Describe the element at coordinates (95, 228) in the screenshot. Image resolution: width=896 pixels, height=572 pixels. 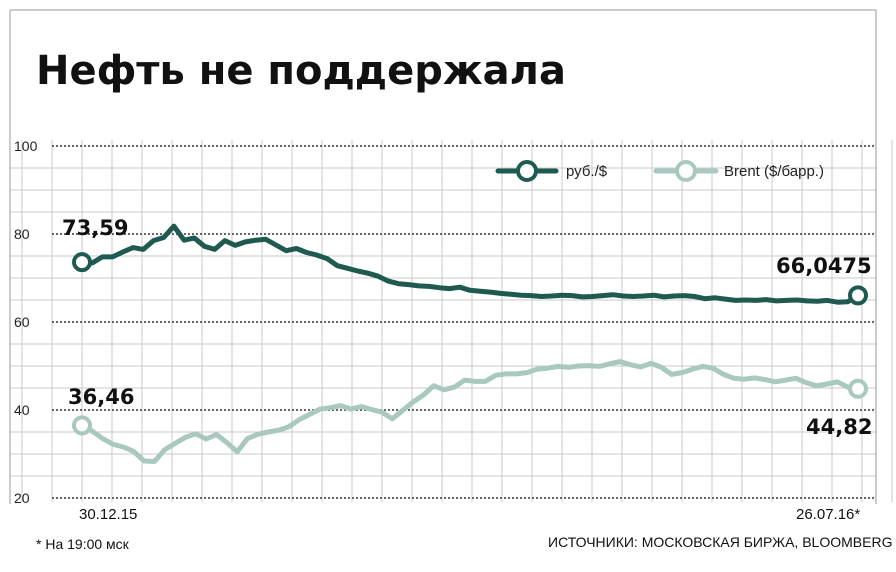
I see `rub-start-label: 73,59` at that location.